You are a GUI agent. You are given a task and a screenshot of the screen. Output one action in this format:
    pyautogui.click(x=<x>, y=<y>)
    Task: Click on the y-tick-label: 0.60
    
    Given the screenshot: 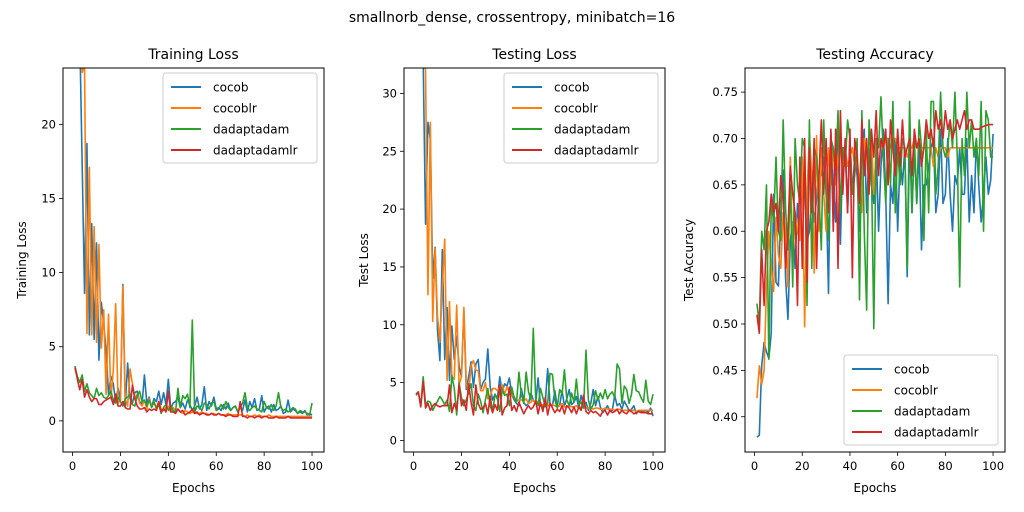 What is the action you would take?
    pyautogui.click(x=725, y=231)
    